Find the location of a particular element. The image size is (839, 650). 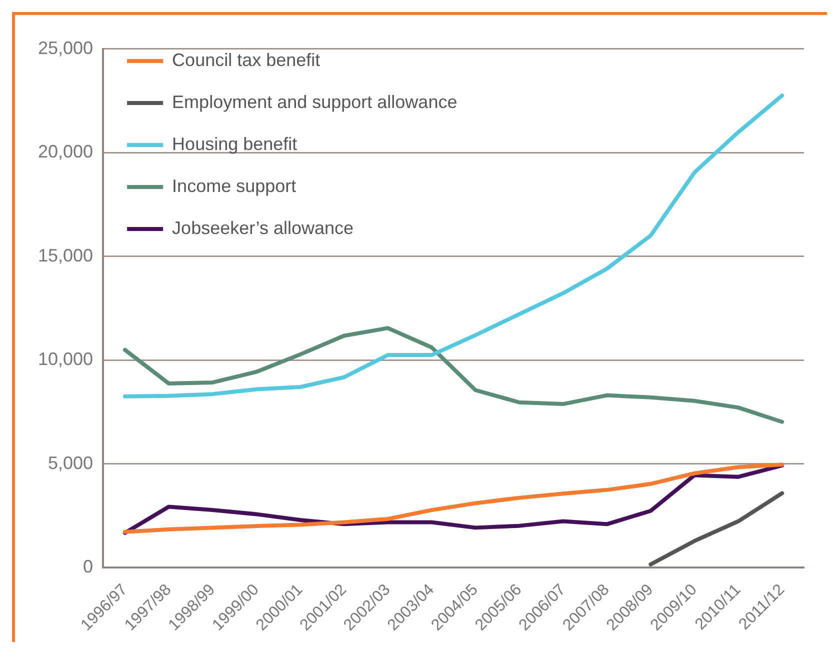

legend-label: Employment and support allowance is located at coordinates (315, 102).